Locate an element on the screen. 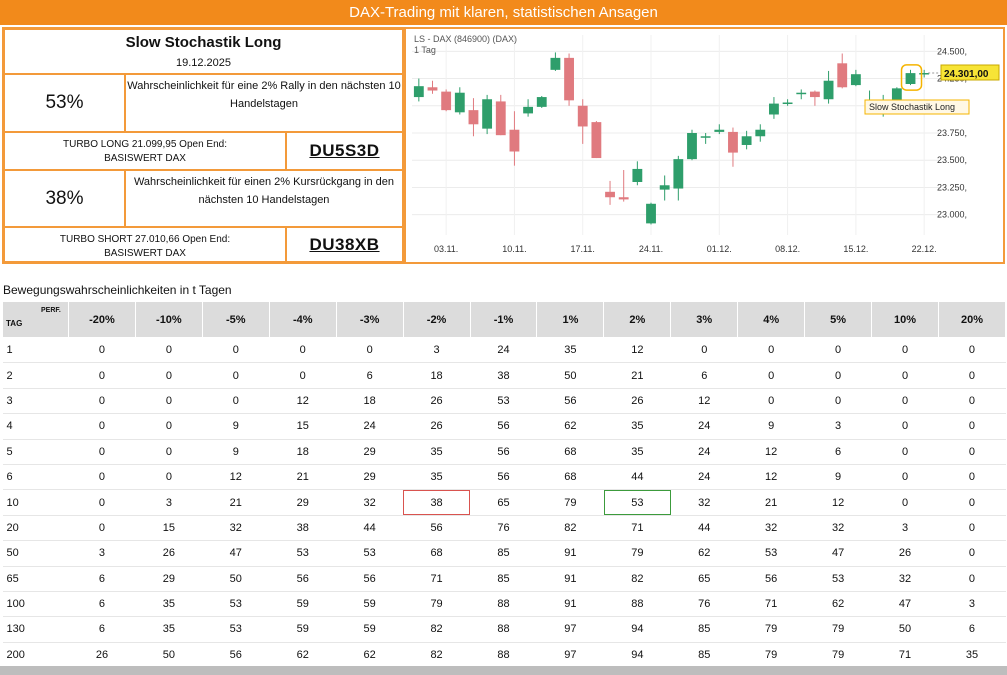 The width and height of the screenshot is (1007, 675). table-row: 130 6 35 53 59 59 82 88 97 94 85 79 79 50 6 is located at coordinates (504, 629).